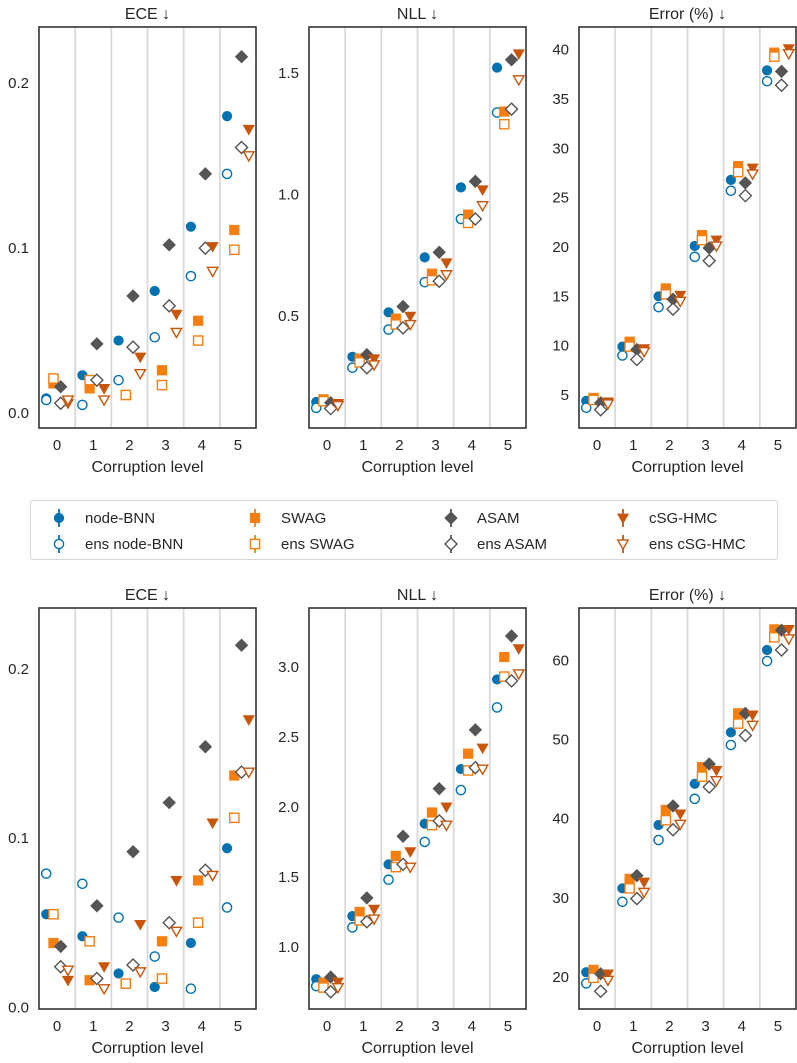 The image size is (797, 1063). What do you see at coordinates (116, 544) in the screenshot?
I see `legend-item-ens-node-bnn: ens node-BNN` at bounding box center [116, 544].